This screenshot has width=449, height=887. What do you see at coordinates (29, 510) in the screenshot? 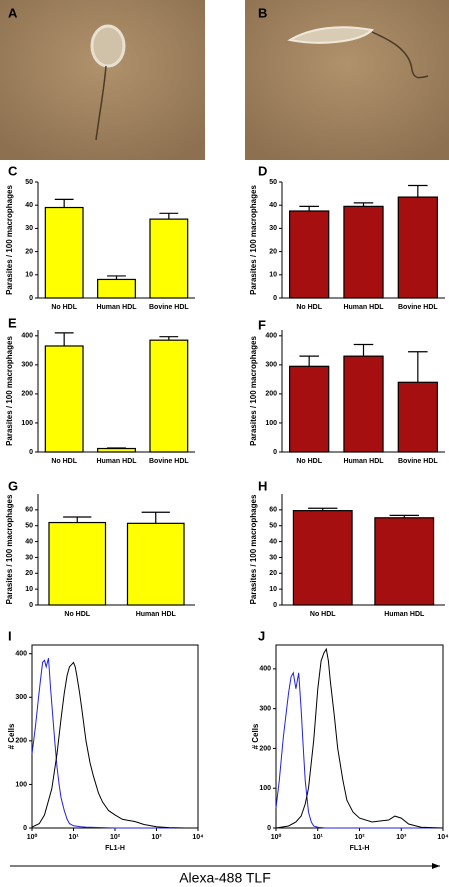
I see `y-tick-label: 60` at bounding box center [29, 510].